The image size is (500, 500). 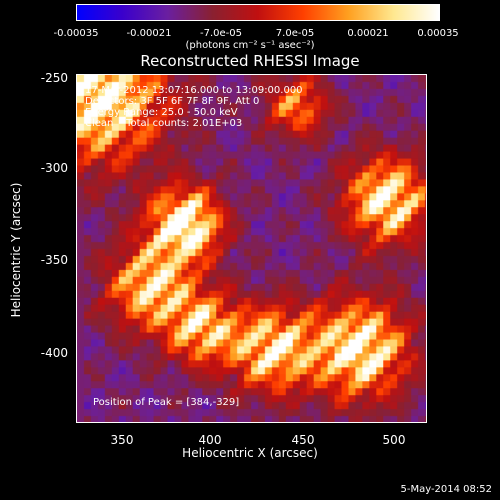 I want to click on colorbar-tick: -0.00021, so click(x=149, y=33).